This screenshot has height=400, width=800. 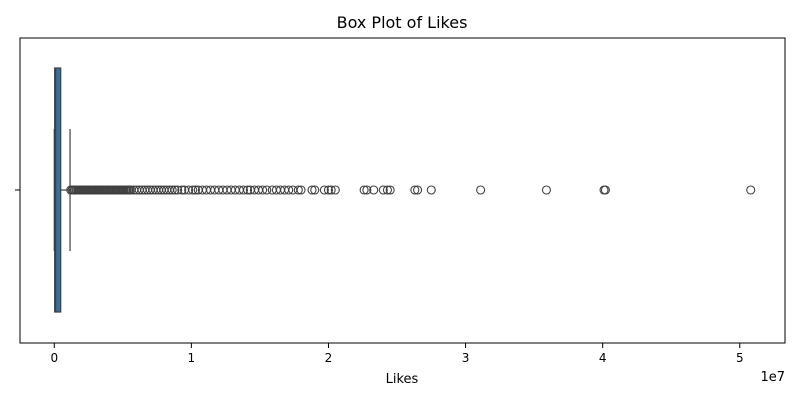 What do you see at coordinates (54, 358) in the screenshot?
I see `x-axis-tick-label: 0` at bounding box center [54, 358].